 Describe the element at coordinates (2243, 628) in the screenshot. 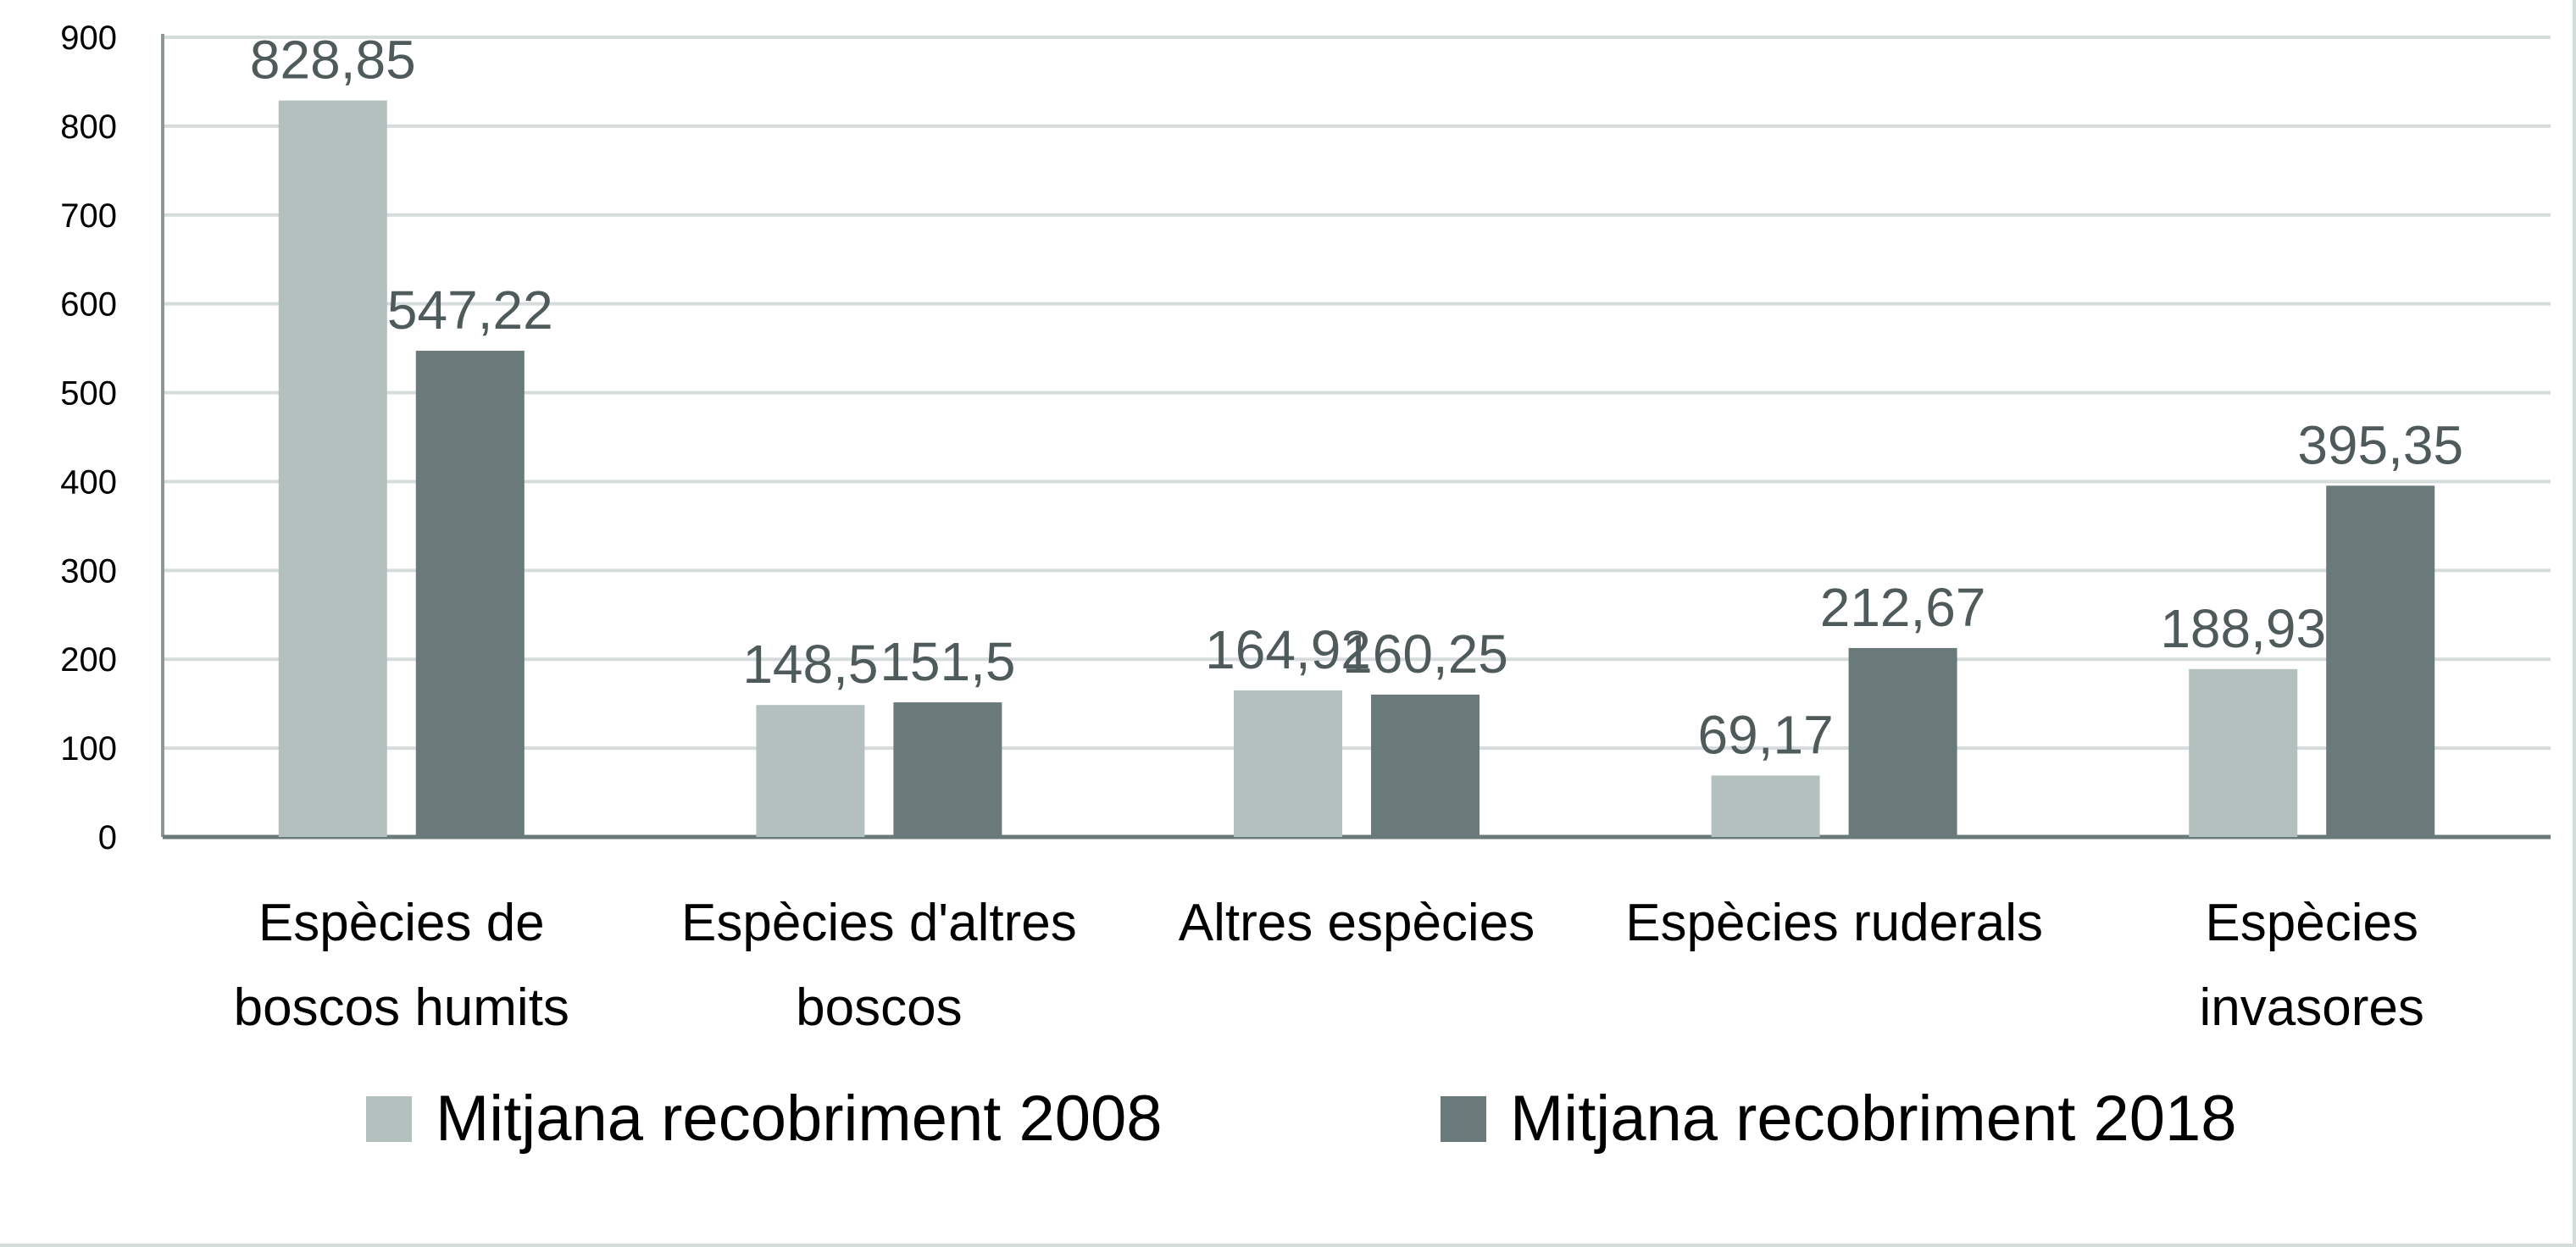

I see `data-label: 188,93` at that location.